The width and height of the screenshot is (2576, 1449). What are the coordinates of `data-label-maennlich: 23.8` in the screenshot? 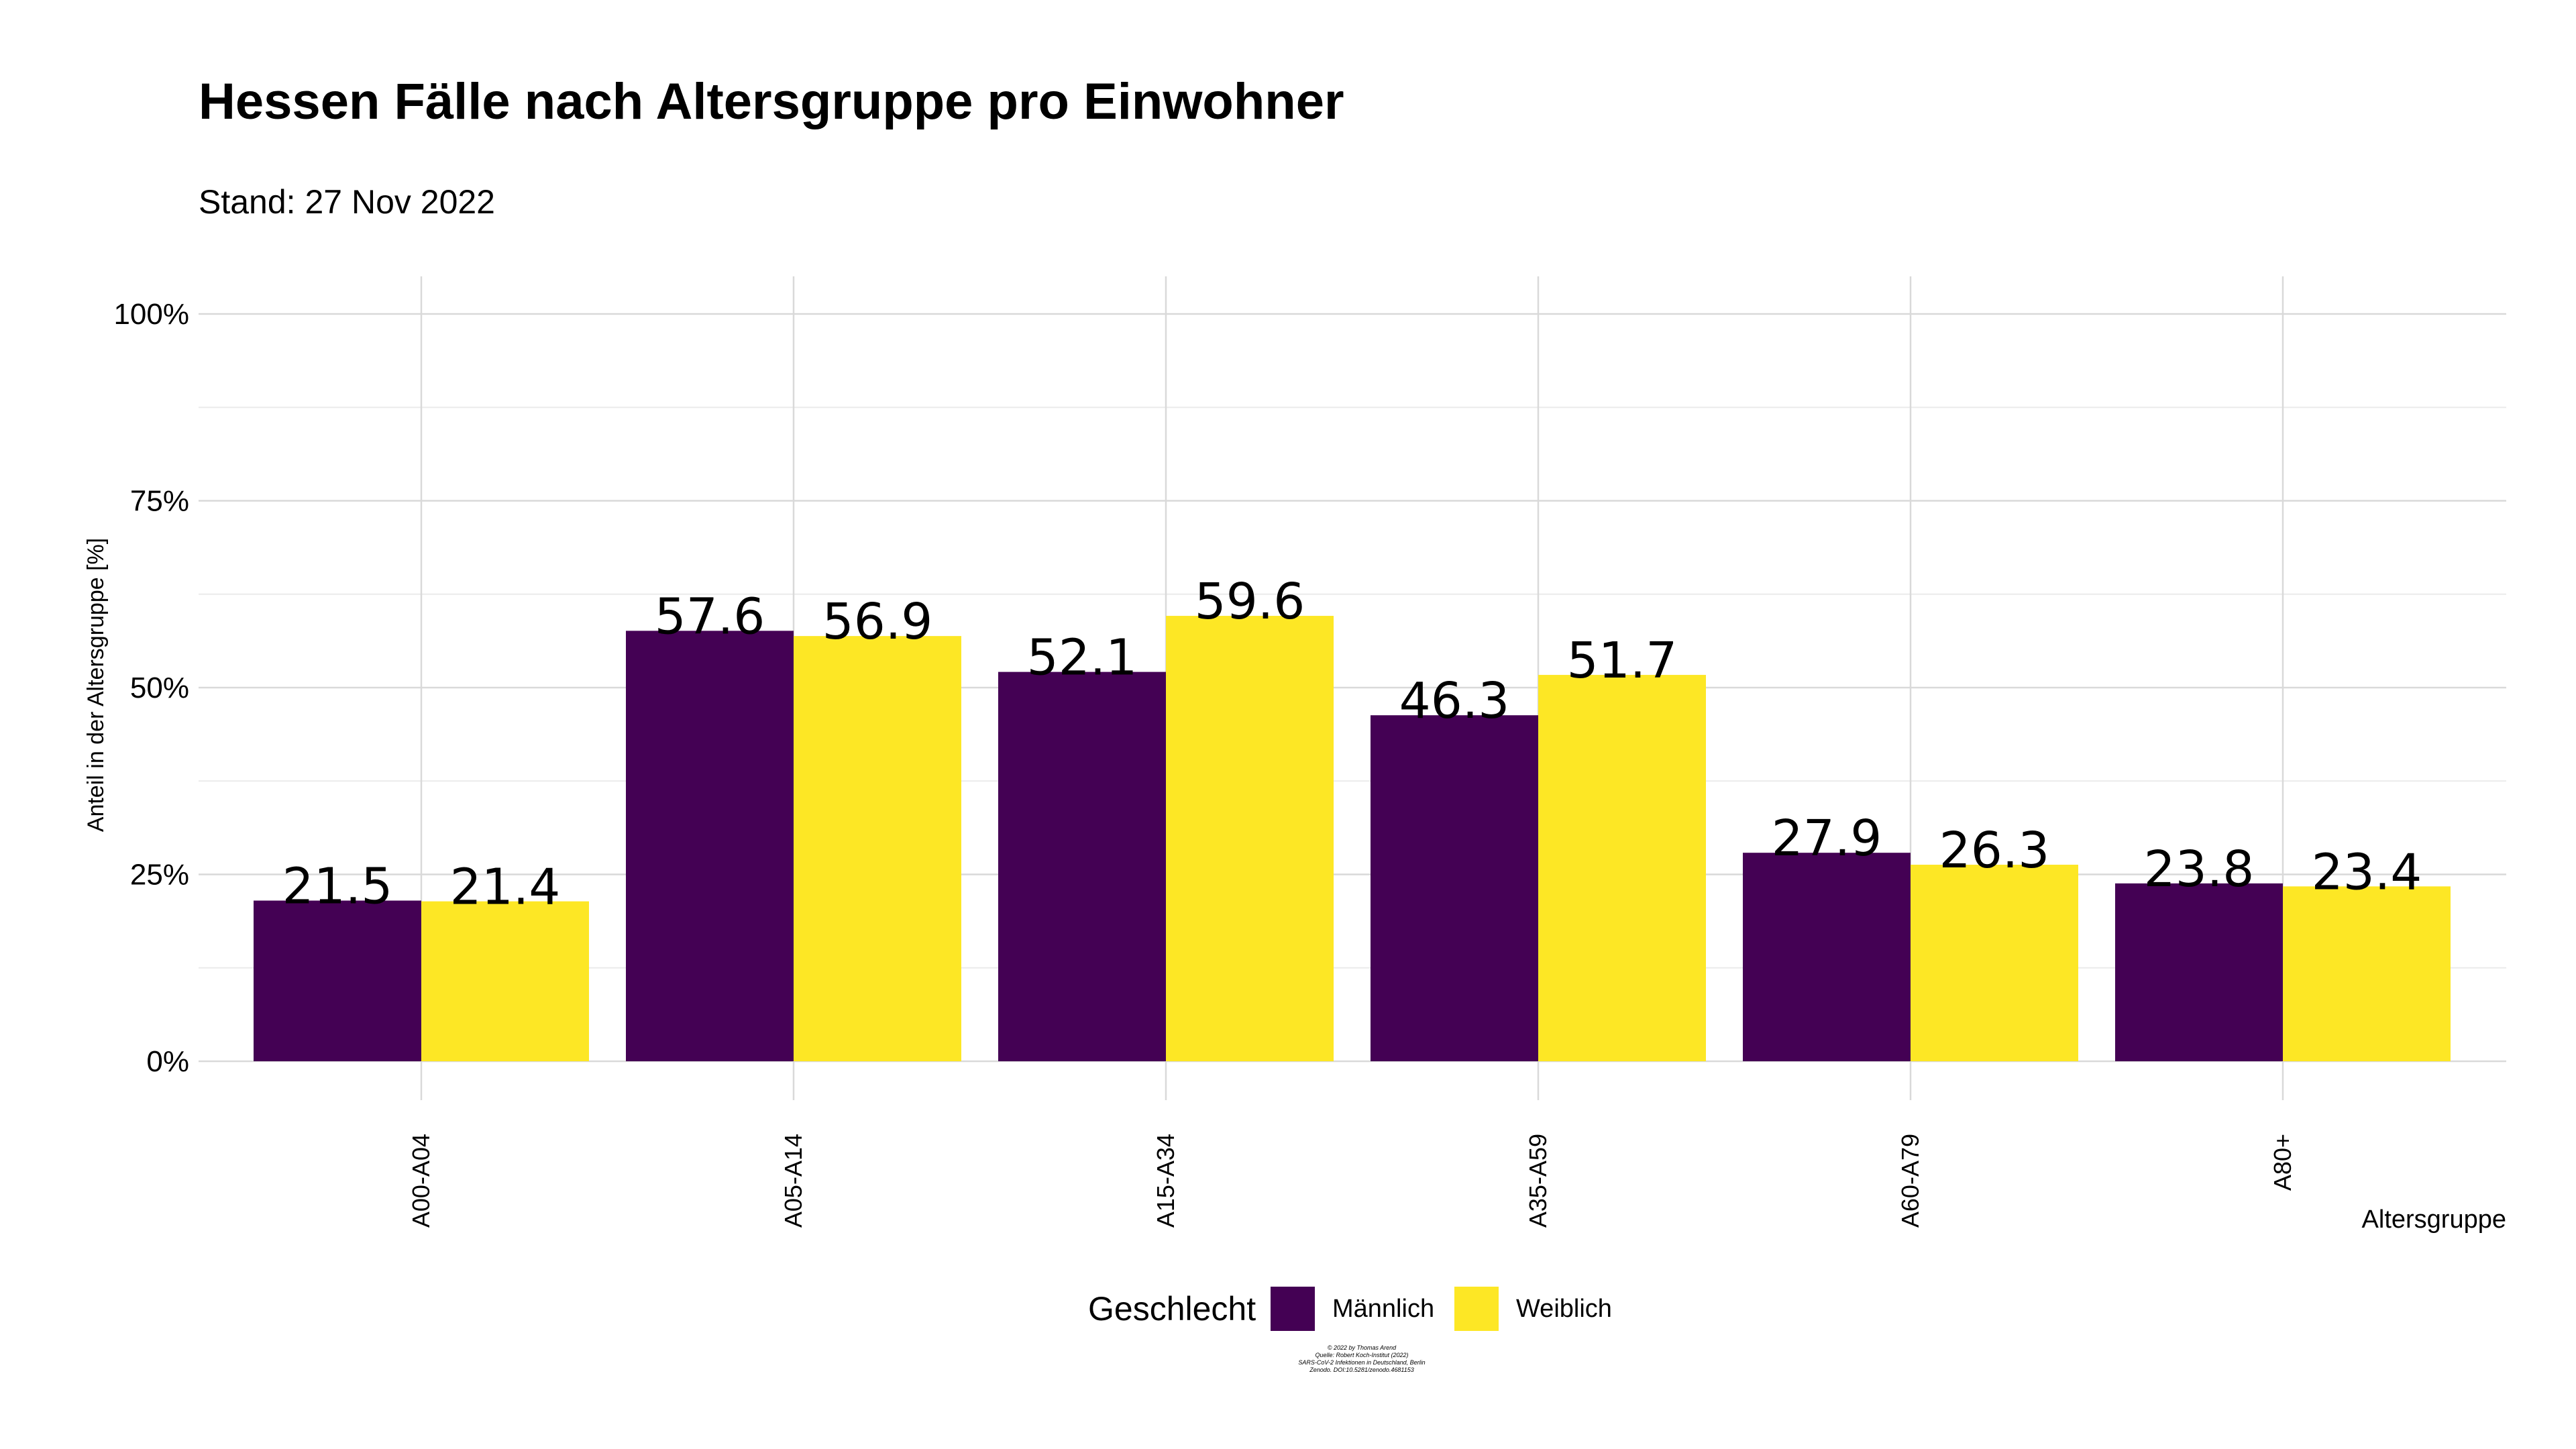 It's located at (2199, 869).